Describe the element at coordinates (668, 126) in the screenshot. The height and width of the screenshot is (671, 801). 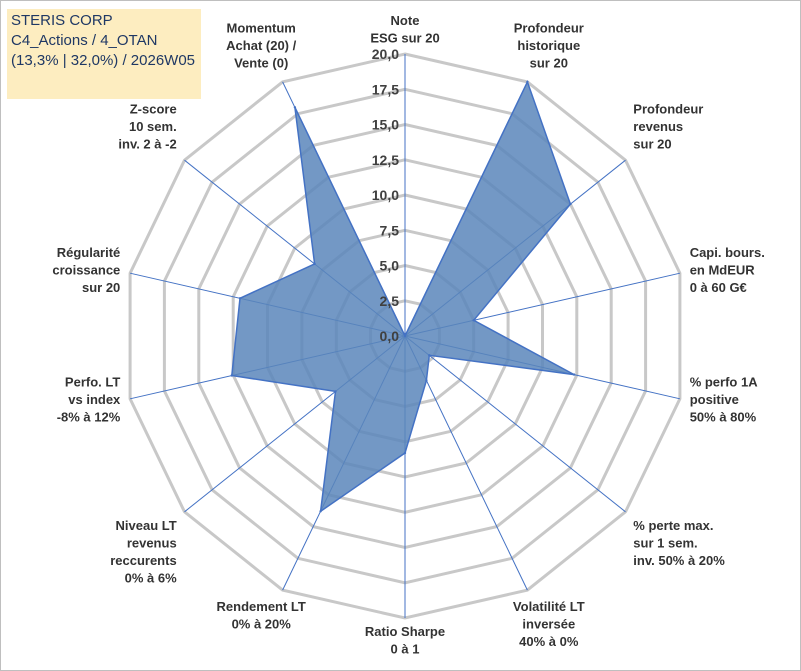
I see `axis-label-profondeur: Profondeur revenus sur 20` at that location.